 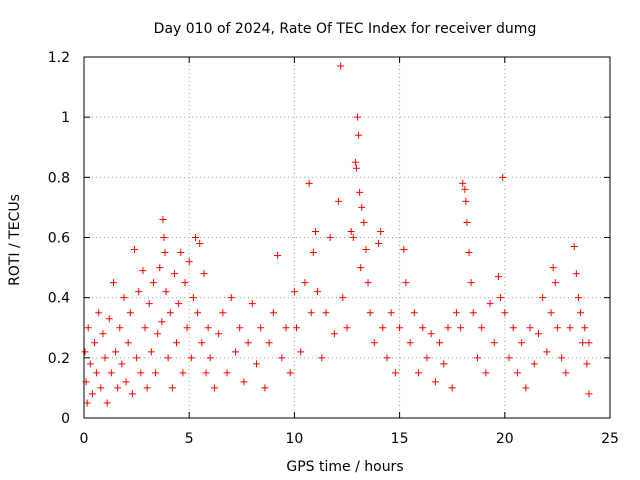 I want to click on x-tick-label: 15, so click(x=400, y=439).